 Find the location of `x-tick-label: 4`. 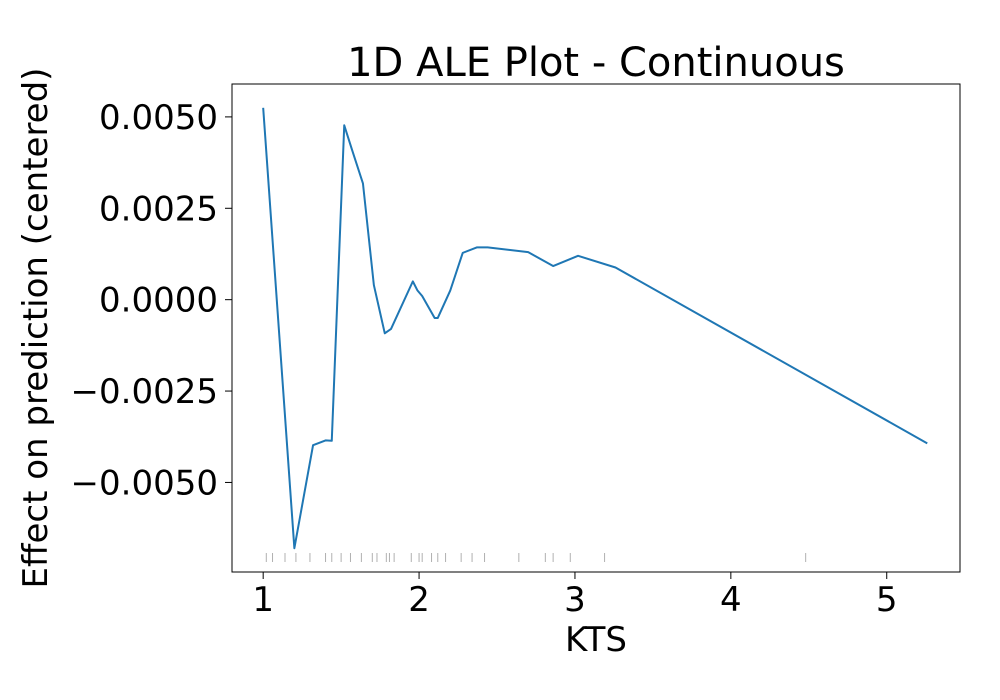

x-tick-label: 4 is located at coordinates (731, 600).